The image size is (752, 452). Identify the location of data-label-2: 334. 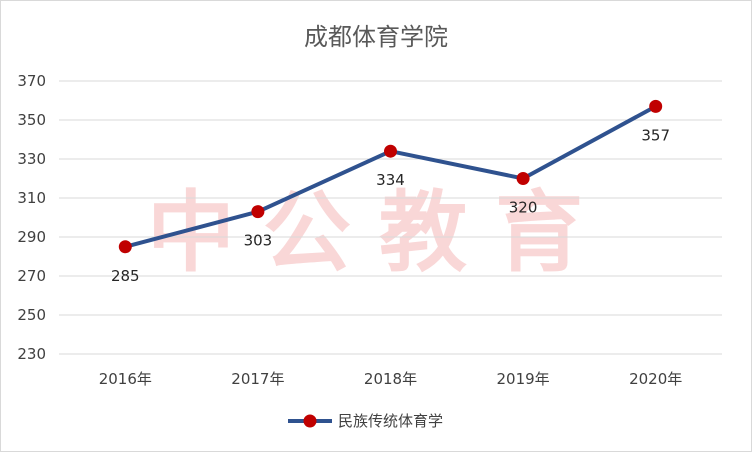
(390, 180).